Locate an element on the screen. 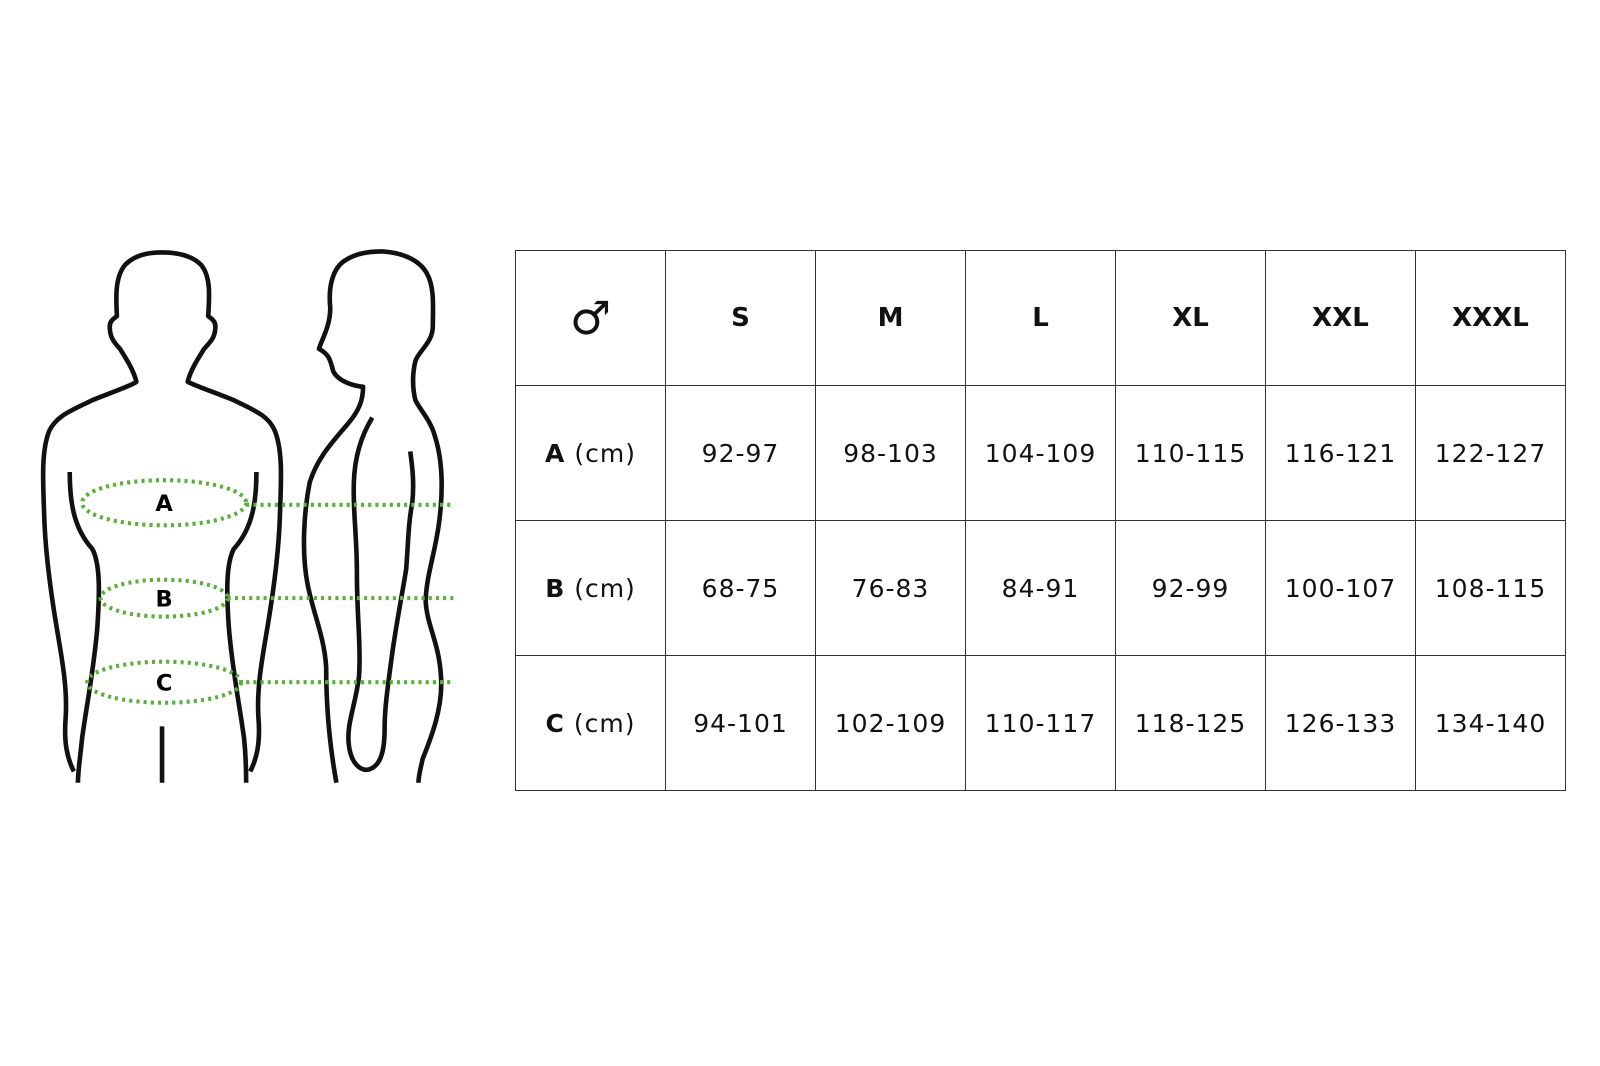 This screenshot has height=1066, width=1600. table-cell: 116-121 is located at coordinates (1340, 453).